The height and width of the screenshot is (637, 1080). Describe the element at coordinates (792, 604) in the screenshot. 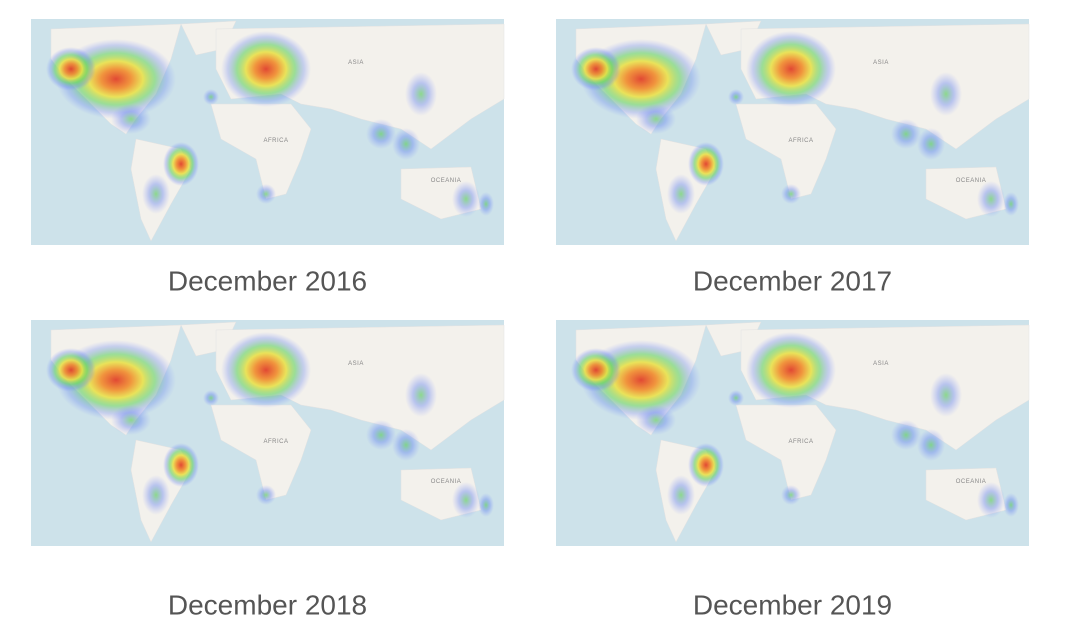

I see `caption: December 2019` at that location.